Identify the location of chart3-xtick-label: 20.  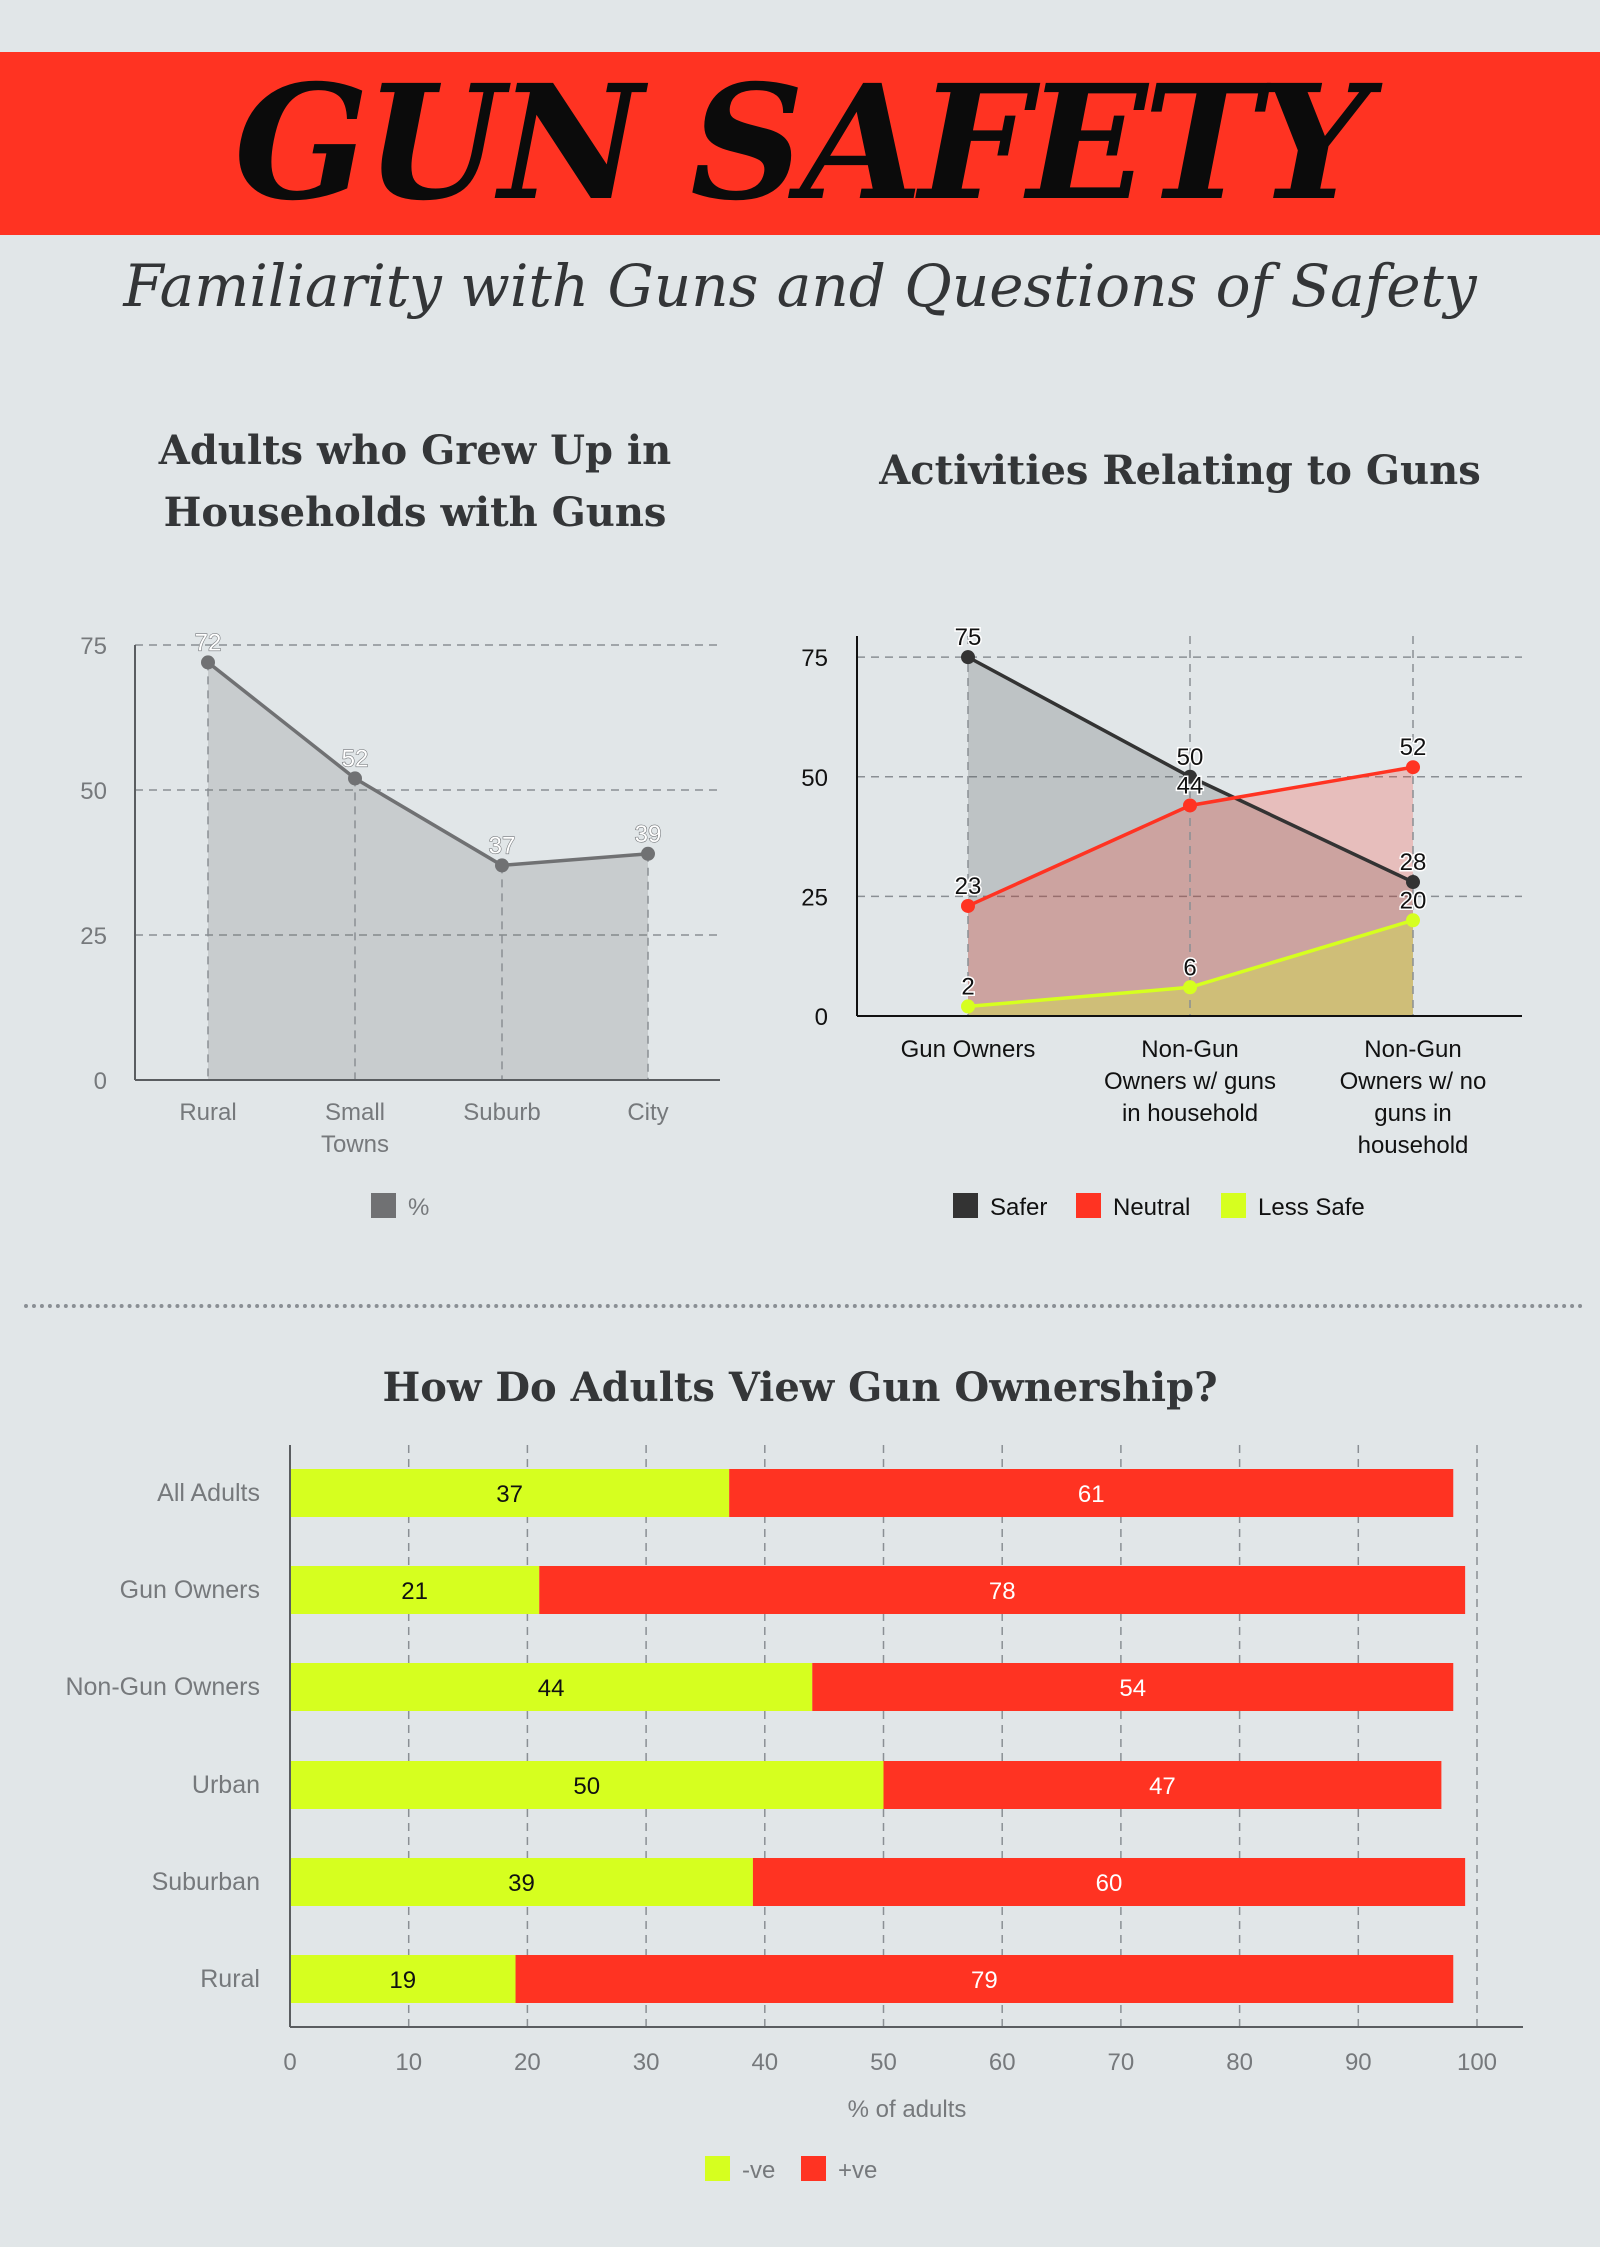
(527, 2062).